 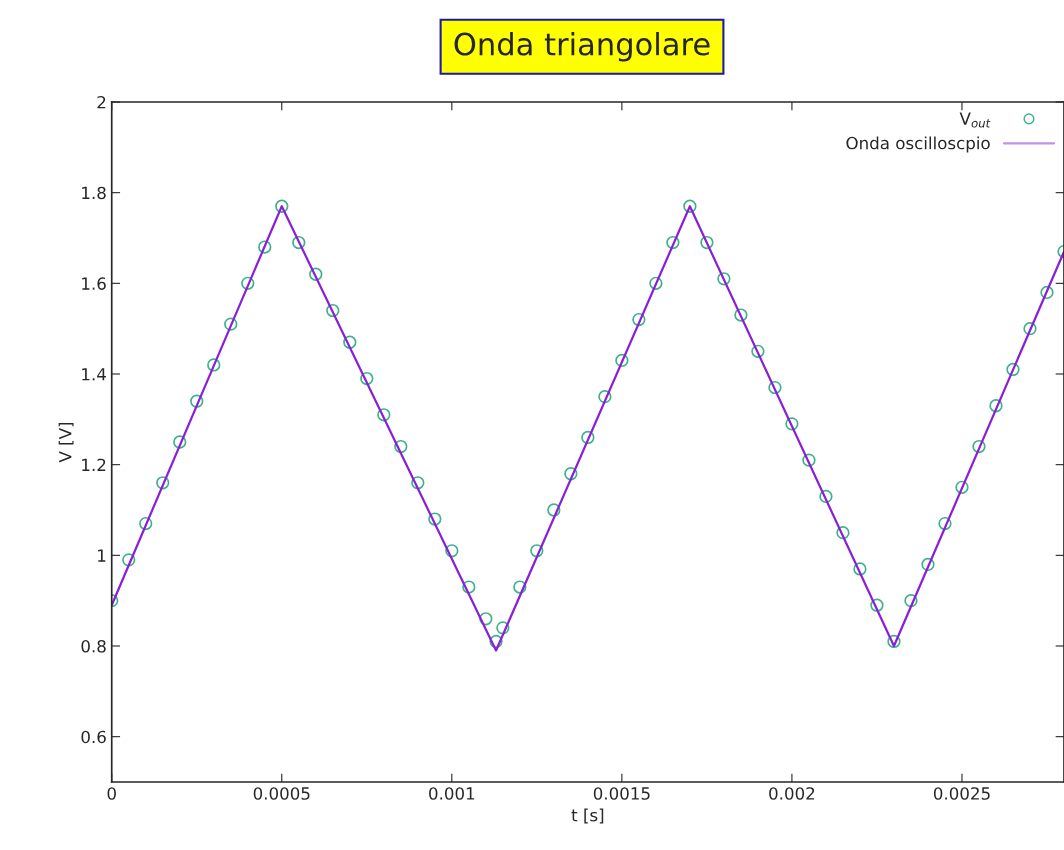 I want to click on x-tick-label: 0.0015, so click(x=621, y=793).